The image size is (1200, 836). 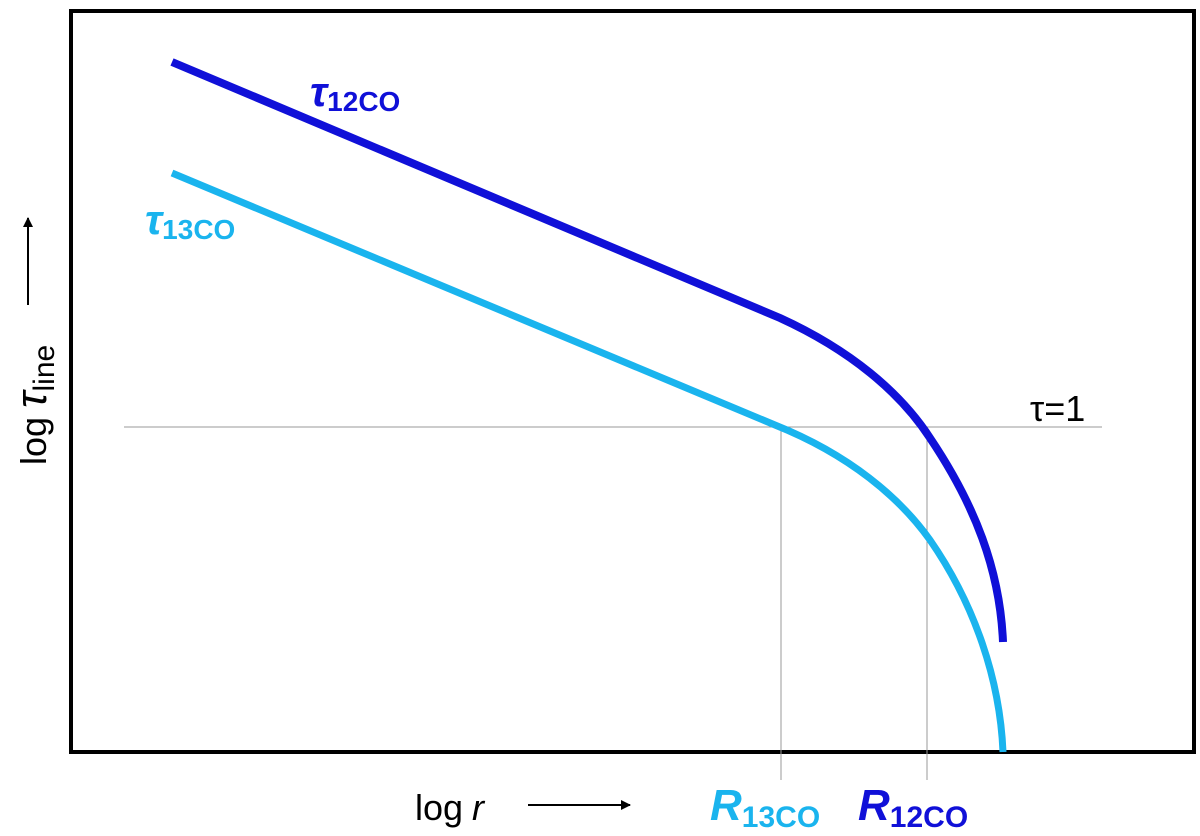 I want to click on radius-label: R13CO, so click(x=765, y=807).